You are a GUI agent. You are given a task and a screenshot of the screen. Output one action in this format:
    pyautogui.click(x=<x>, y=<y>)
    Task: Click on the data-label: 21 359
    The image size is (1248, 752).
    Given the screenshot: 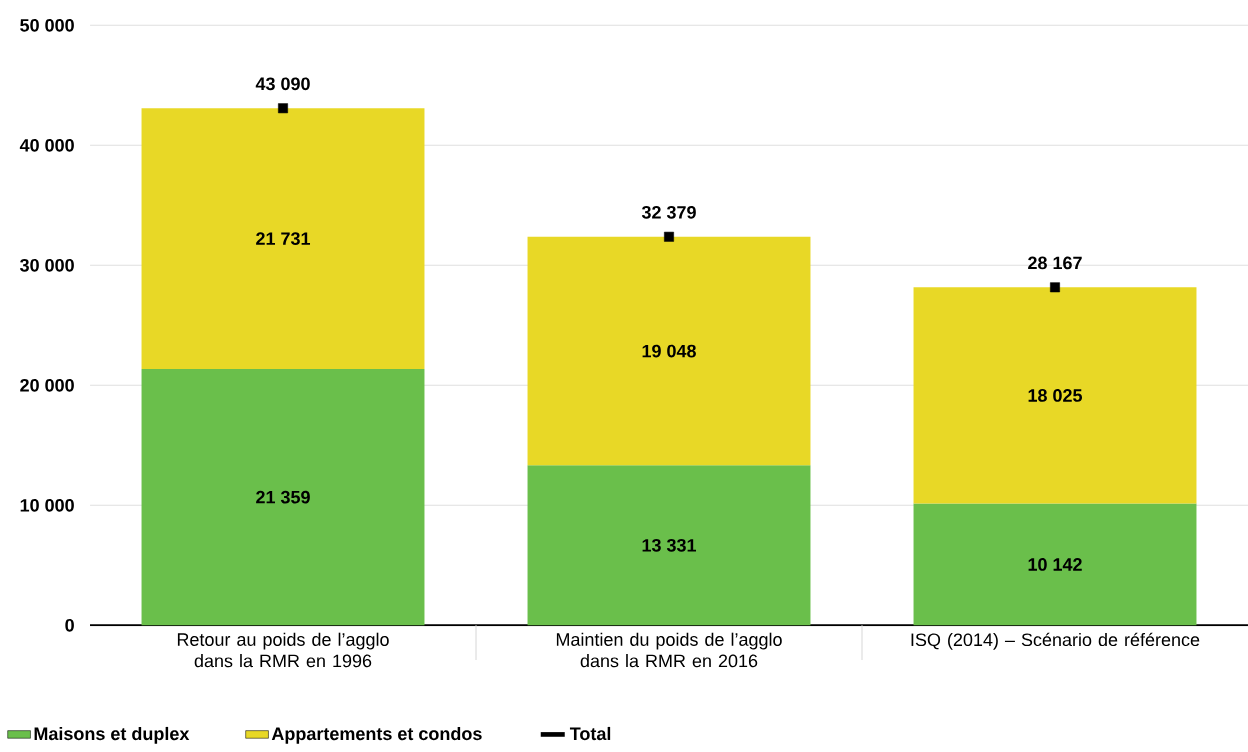 What is the action you would take?
    pyautogui.click(x=283, y=497)
    